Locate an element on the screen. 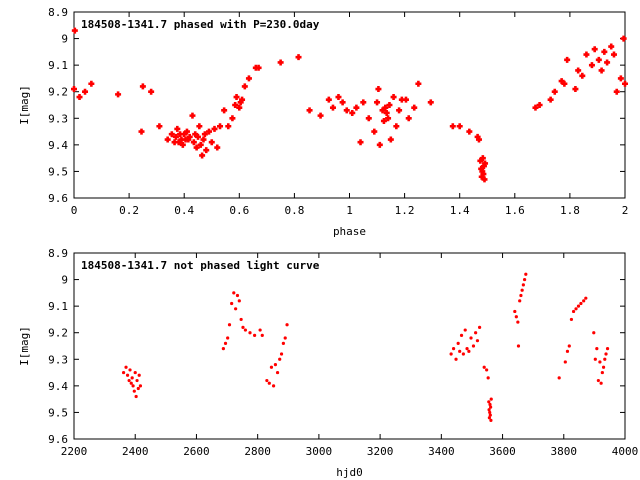 This screenshot has height=480, width=640. phased-x-tick-label: 0 is located at coordinates (74, 210).